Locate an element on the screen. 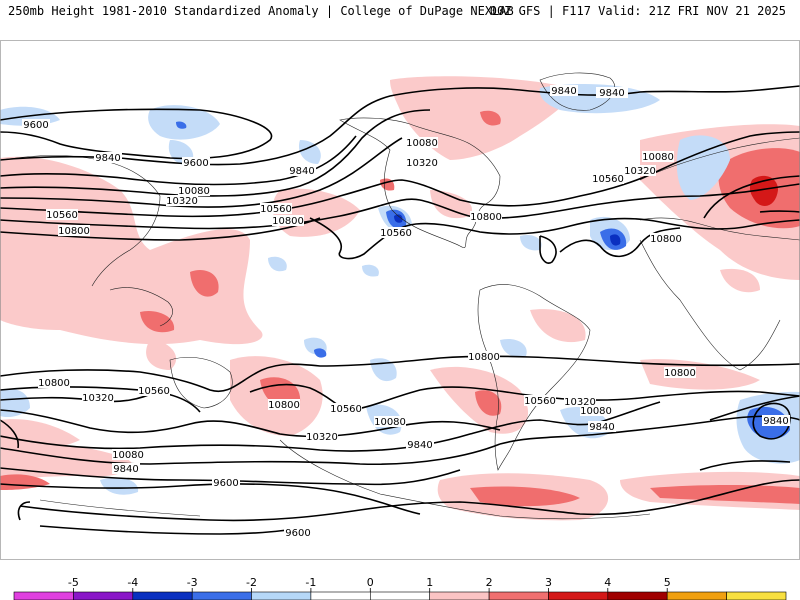  color-scale-legend: -5 -4 -3 -2 -1 0 1 2 3 4 5 is located at coordinates (400, 588).